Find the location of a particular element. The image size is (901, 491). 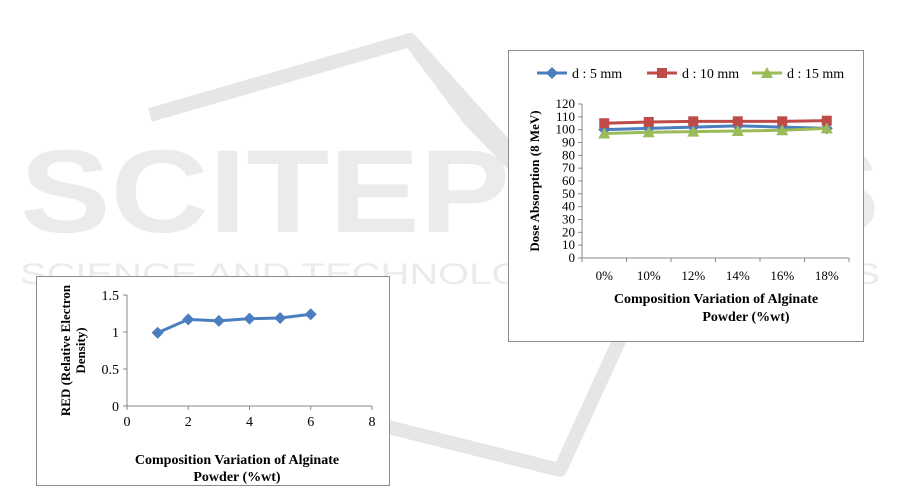

y-tick-label: 30 is located at coordinates (568, 219).